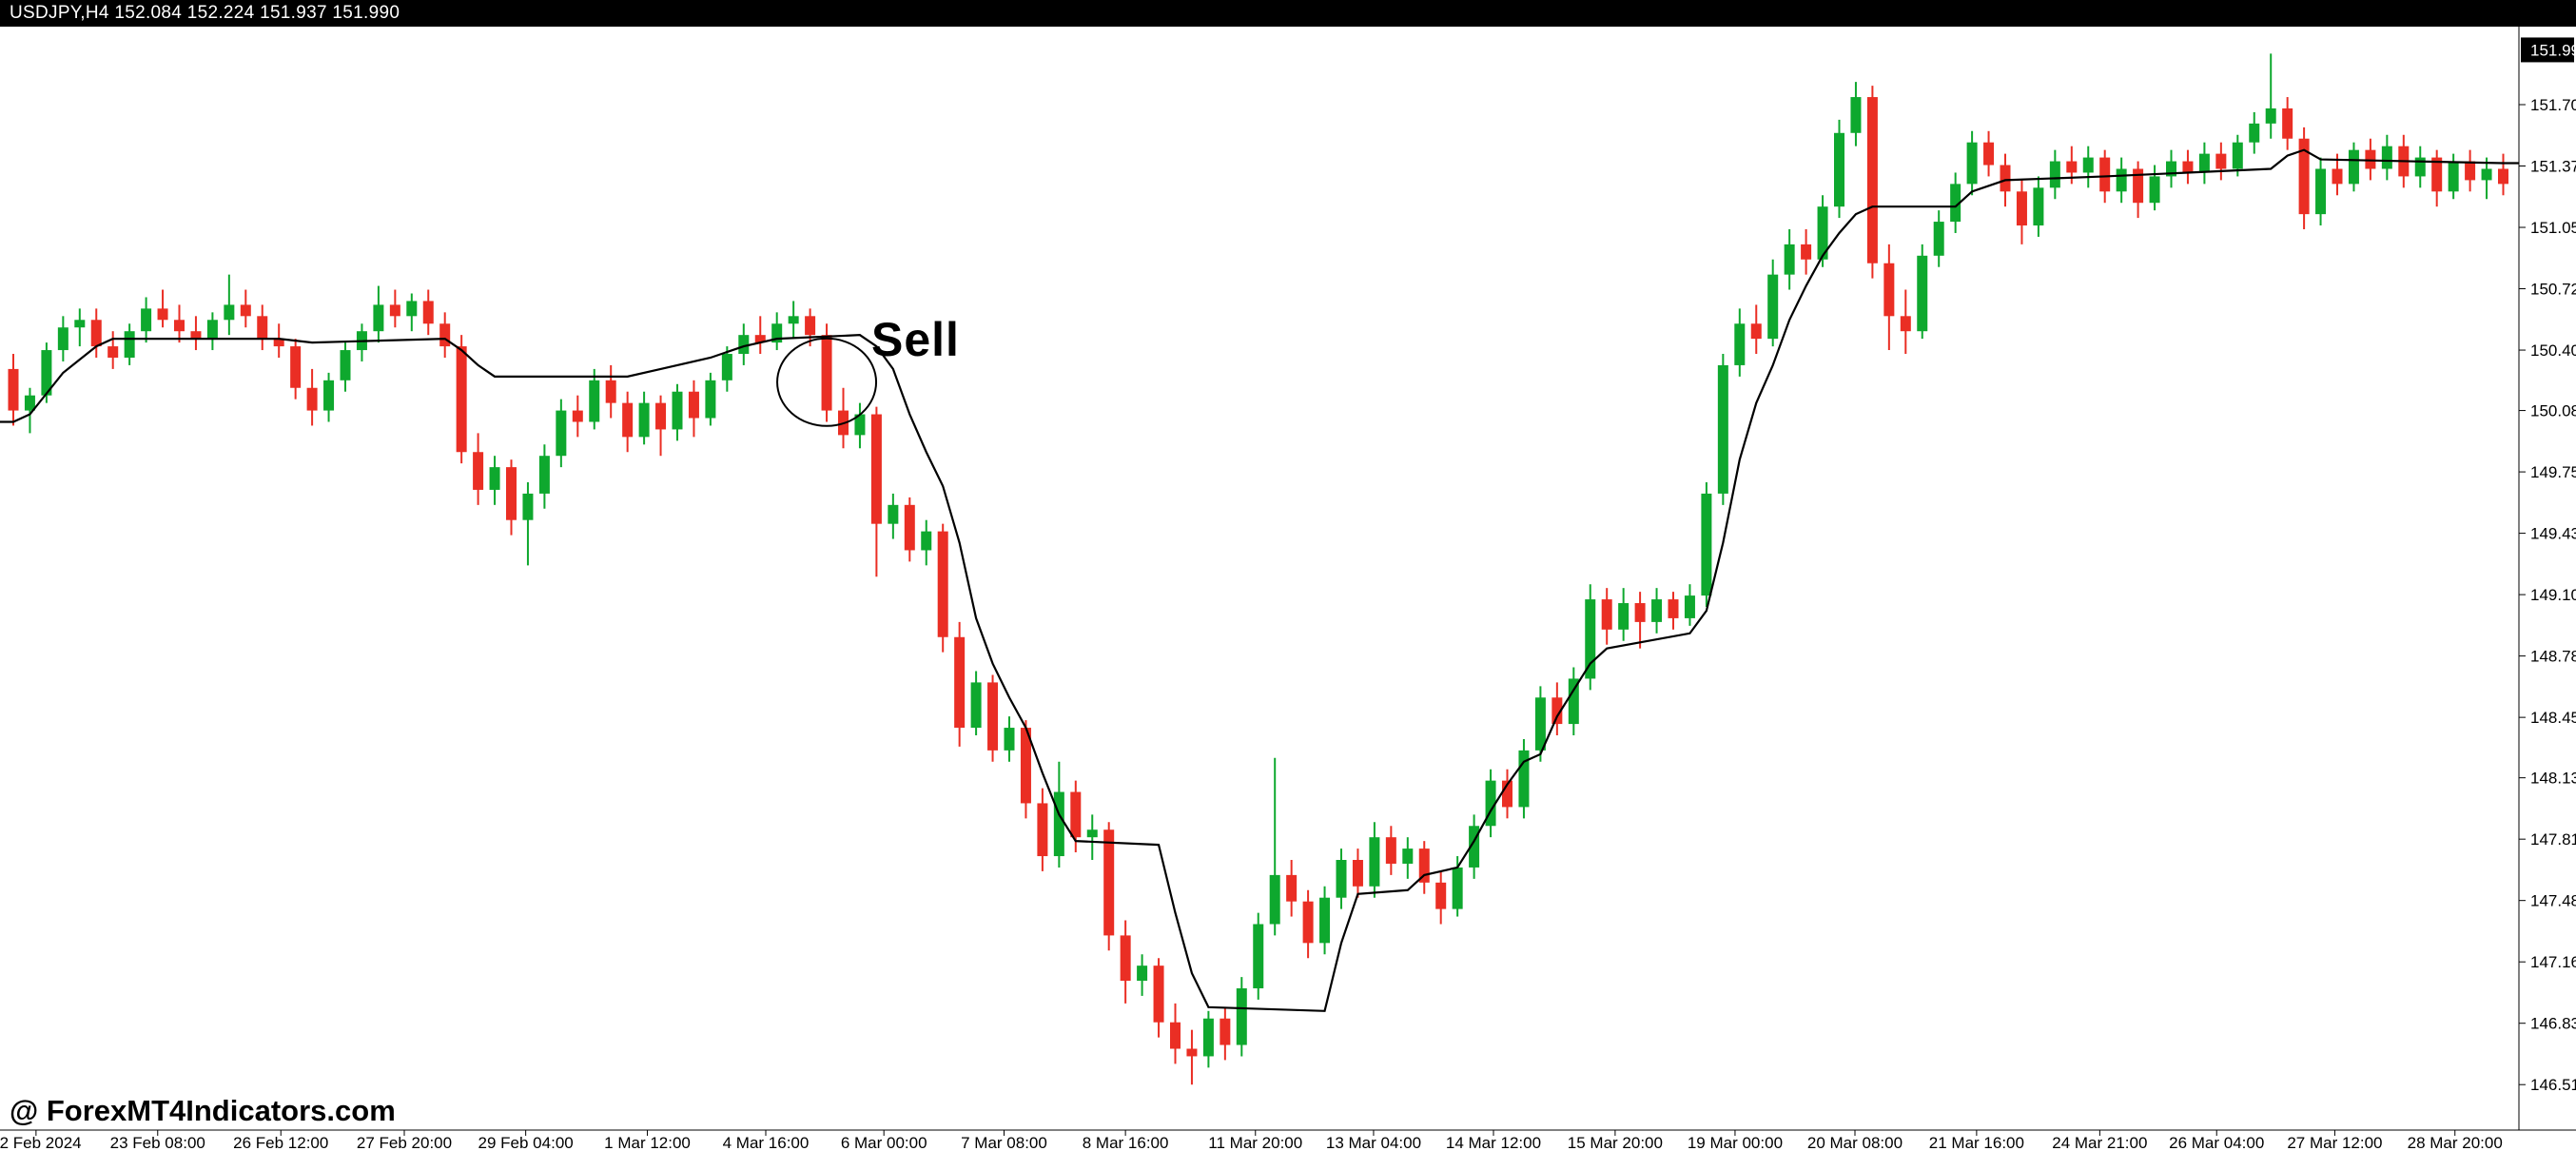 The image size is (2576, 1151). What do you see at coordinates (2553, 595) in the screenshot?
I see `price-axis-label: 149.105` at bounding box center [2553, 595].